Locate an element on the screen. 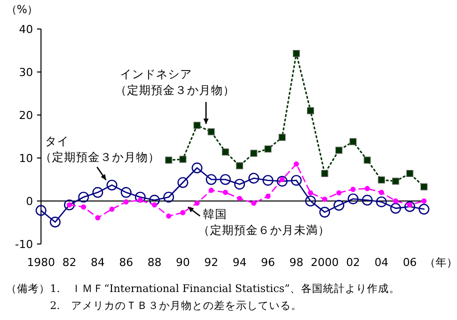 This screenshot has height=320, width=457. x-tick-label: 90 is located at coordinates (183, 262).